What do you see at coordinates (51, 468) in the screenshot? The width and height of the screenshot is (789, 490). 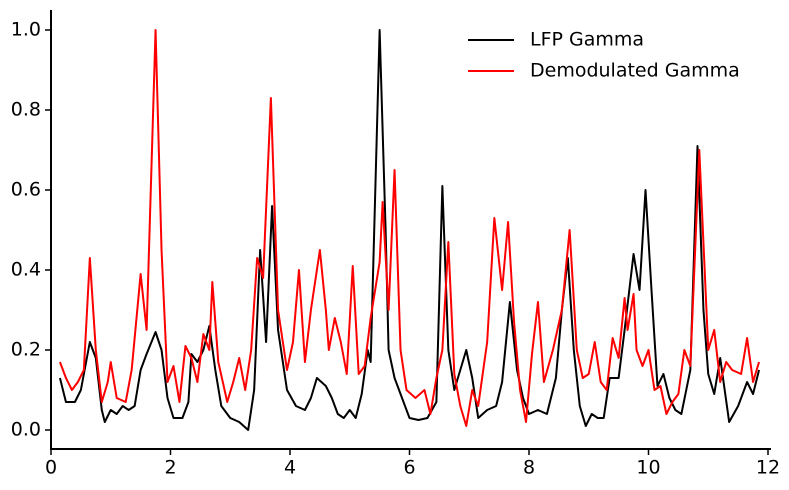 I see `x-tick-label: 0` at bounding box center [51, 468].